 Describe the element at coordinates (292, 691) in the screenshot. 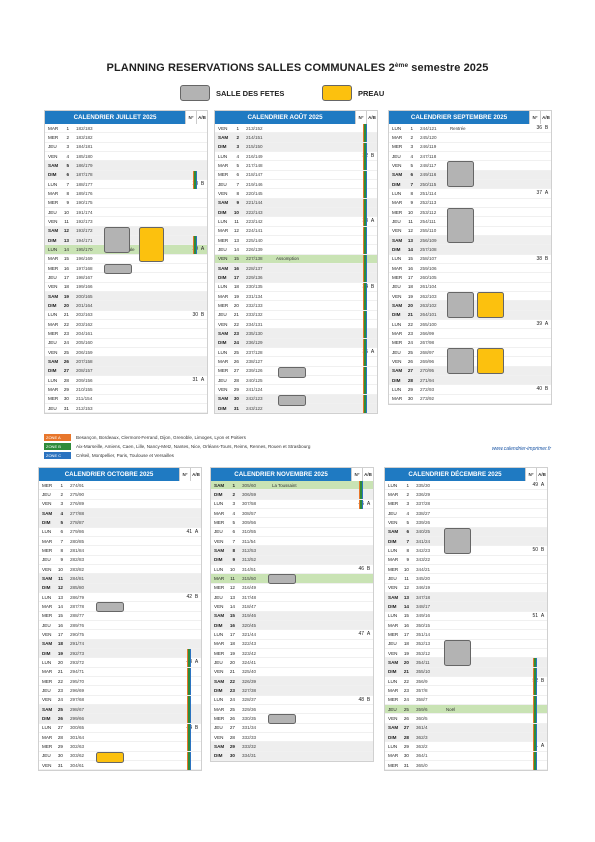

I see `day-row: DIM 23 327/38` at that location.